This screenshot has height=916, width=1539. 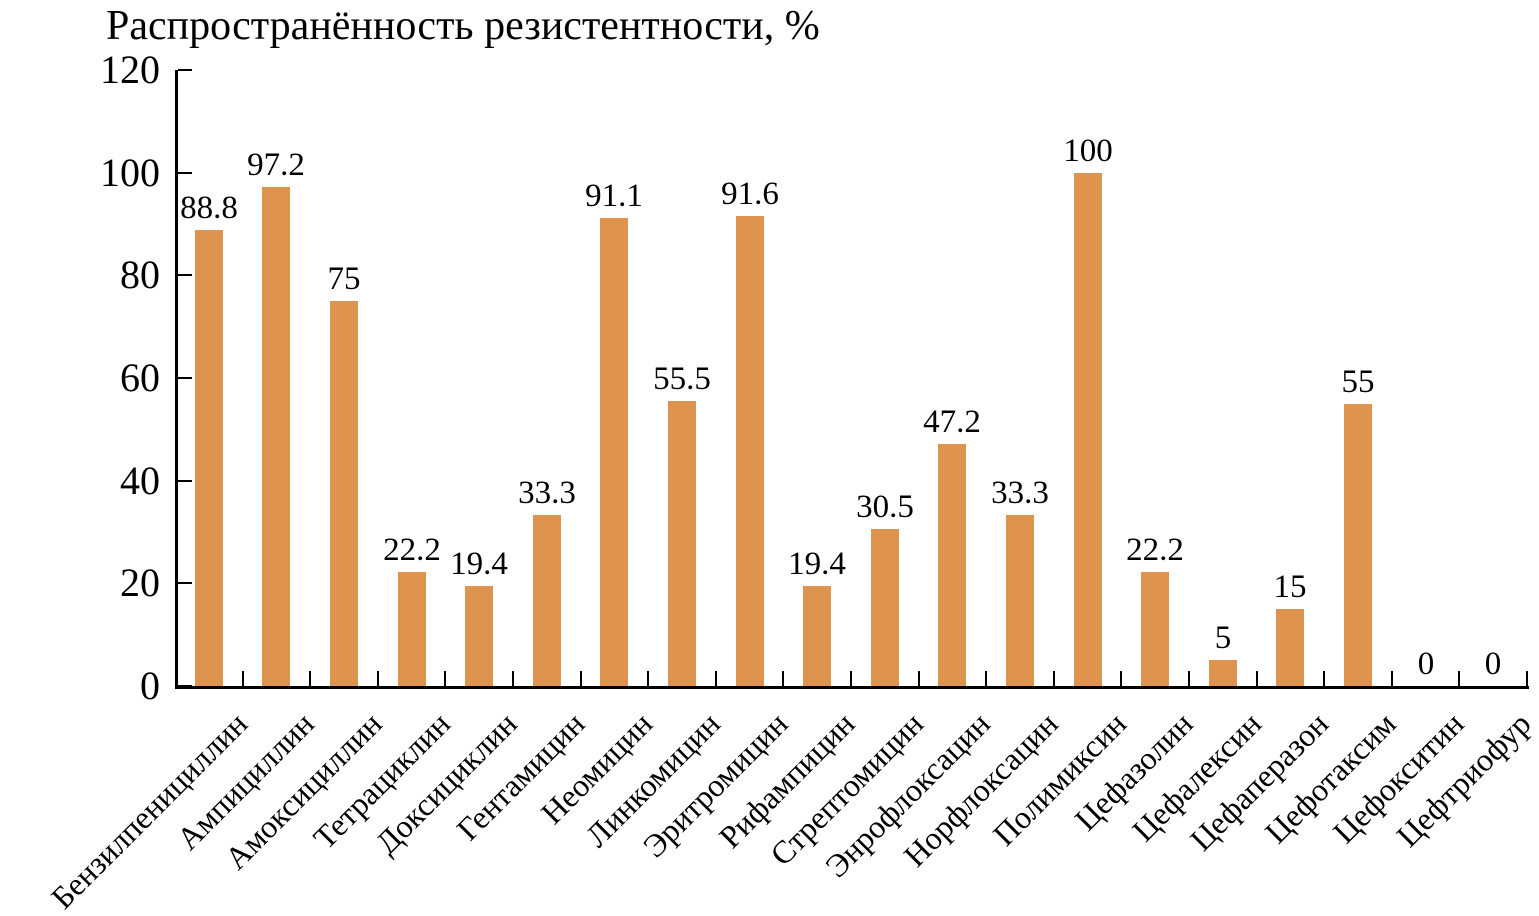 What do you see at coordinates (1290, 587) in the screenshot?
I see `bar-value-label: 15` at bounding box center [1290, 587].